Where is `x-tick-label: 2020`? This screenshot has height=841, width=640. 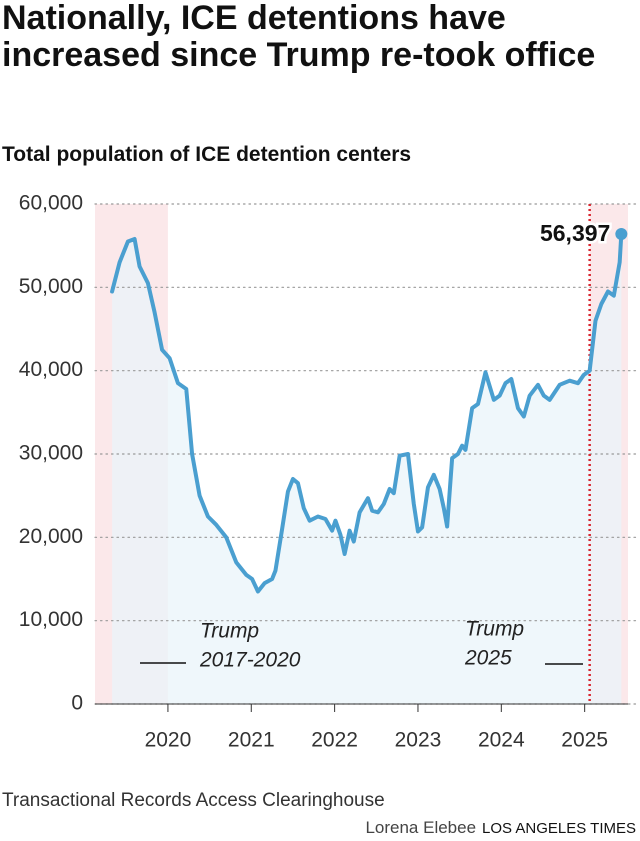
x-tick-label: 2020 is located at coordinates (168, 740).